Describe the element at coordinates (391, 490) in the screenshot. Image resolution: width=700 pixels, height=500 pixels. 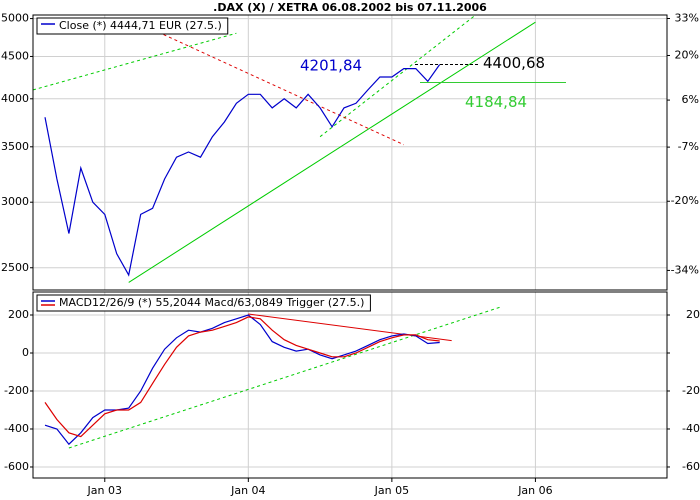
I see `x-tick-label: Jan 05` at that location.